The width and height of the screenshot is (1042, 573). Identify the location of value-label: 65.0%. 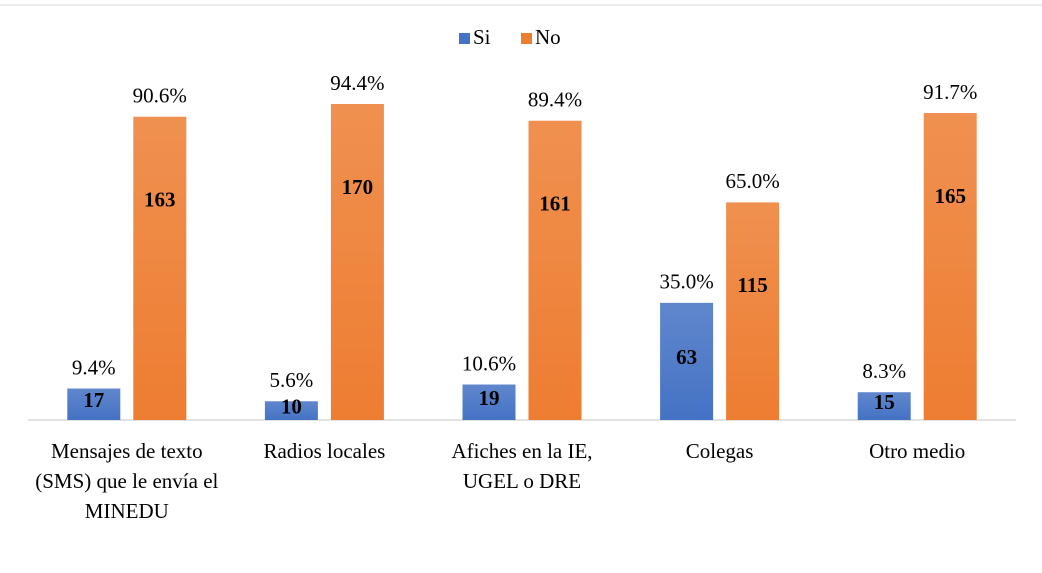
(752, 181).